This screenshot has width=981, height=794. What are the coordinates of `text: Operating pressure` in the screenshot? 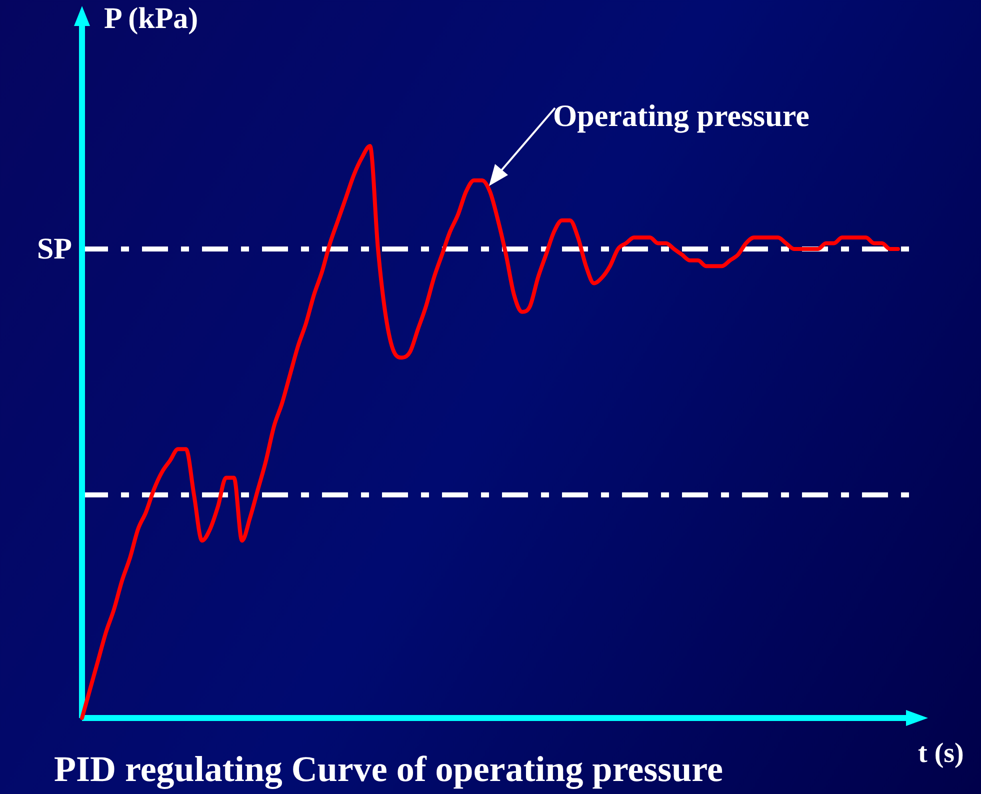 It's located at (681, 116).